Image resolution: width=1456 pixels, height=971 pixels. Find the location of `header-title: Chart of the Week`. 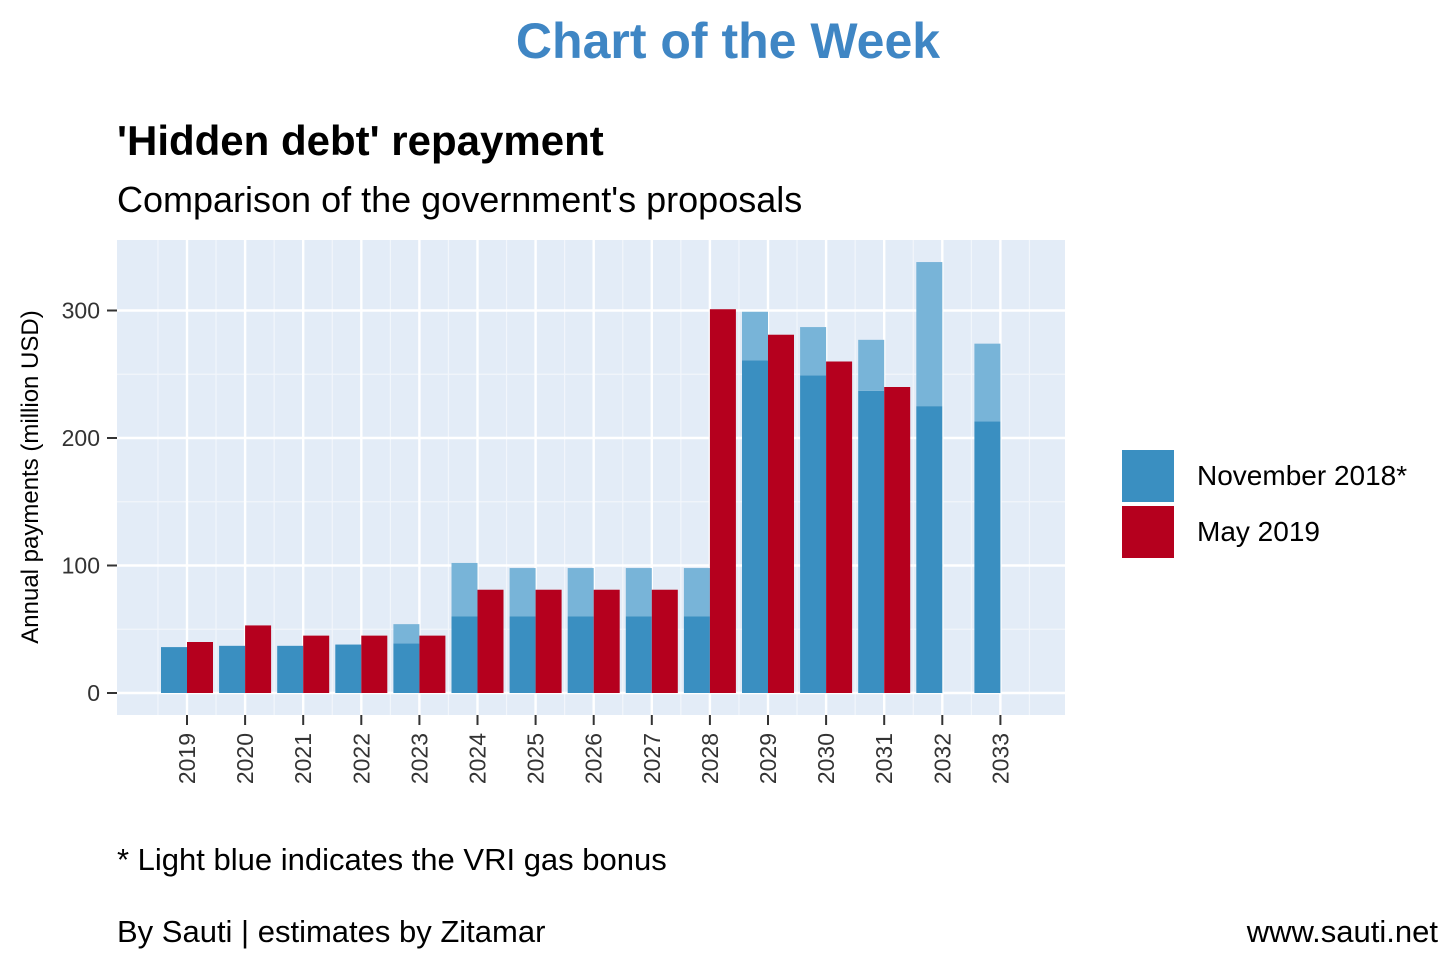

header-title: Chart of the Week is located at coordinates (728, 41).